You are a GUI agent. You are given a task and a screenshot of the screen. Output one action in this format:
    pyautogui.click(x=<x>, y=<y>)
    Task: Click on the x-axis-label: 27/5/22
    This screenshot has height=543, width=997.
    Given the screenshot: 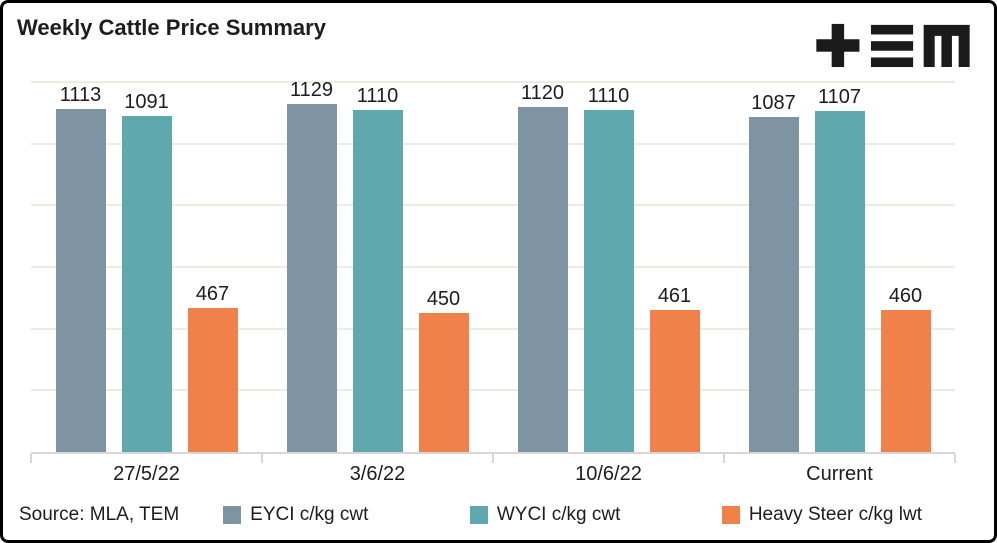 What is the action you would take?
    pyautogui.click(x=146, y=474)
    